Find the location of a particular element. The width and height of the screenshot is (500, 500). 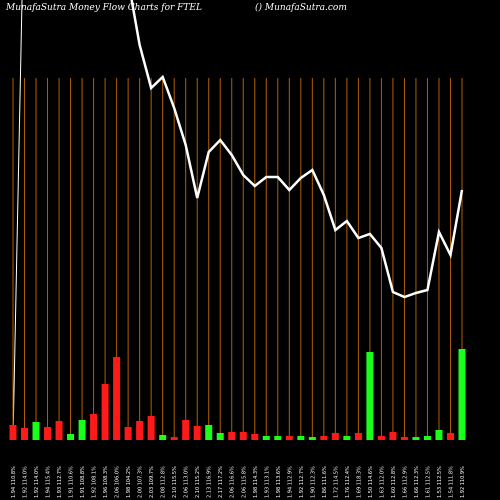

x-tick-label: 1.94 110.8% is located at coordinates (14, 482).